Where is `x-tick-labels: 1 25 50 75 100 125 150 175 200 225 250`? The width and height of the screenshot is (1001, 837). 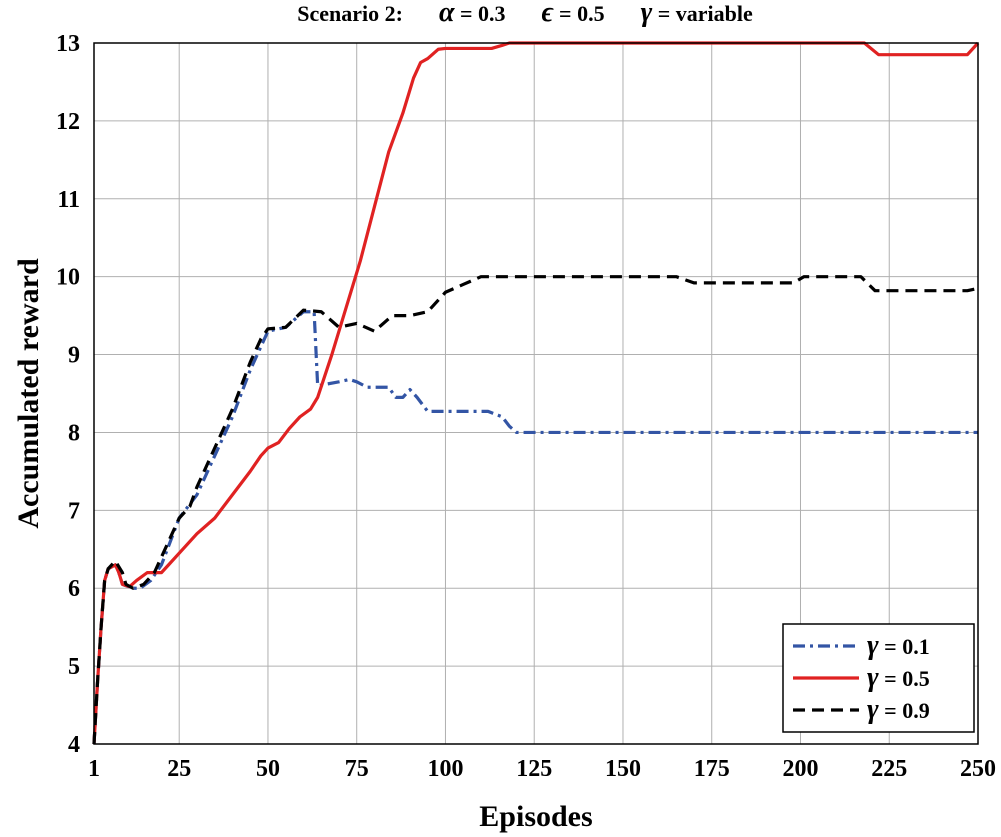
x-tick-labels: 1 25 50 75 100 125 150 175 200 225 250 is located at coordinates (542, 769).